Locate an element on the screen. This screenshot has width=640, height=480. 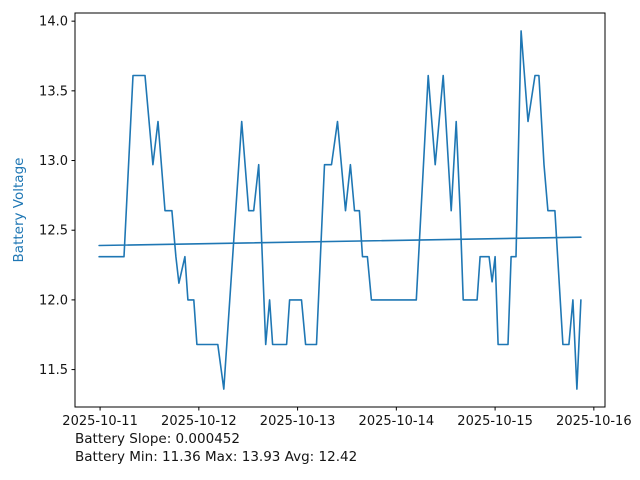
trend-line is located at coordinates (340, 241).